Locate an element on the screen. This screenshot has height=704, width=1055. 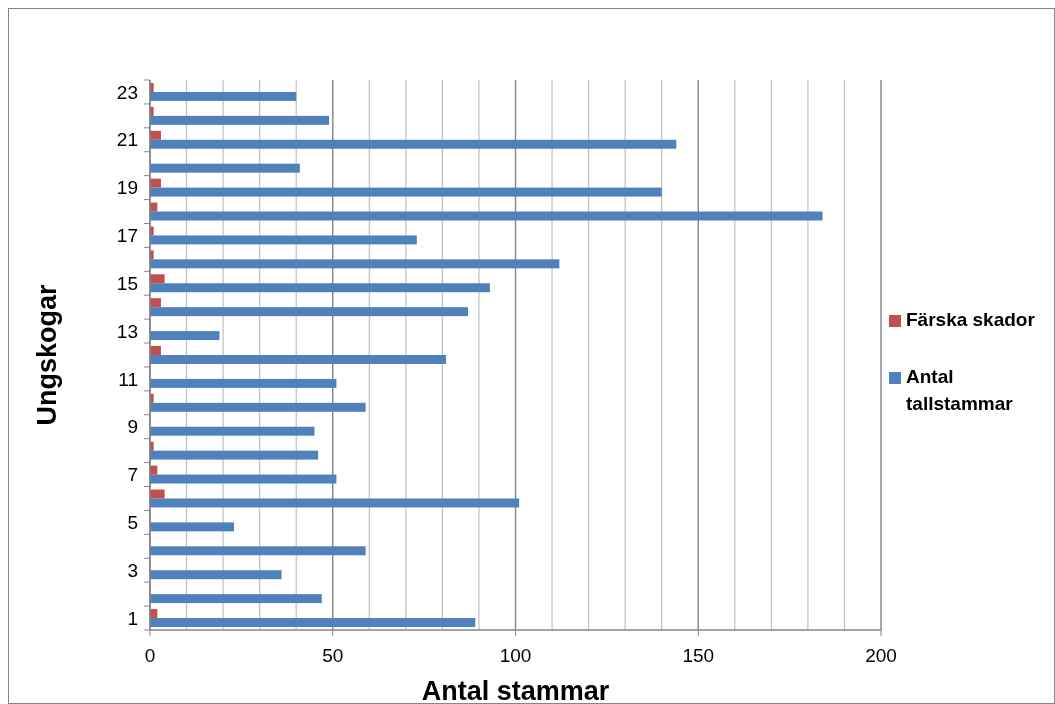
x-tick-label: 50 is located at coordinates (333, 655).